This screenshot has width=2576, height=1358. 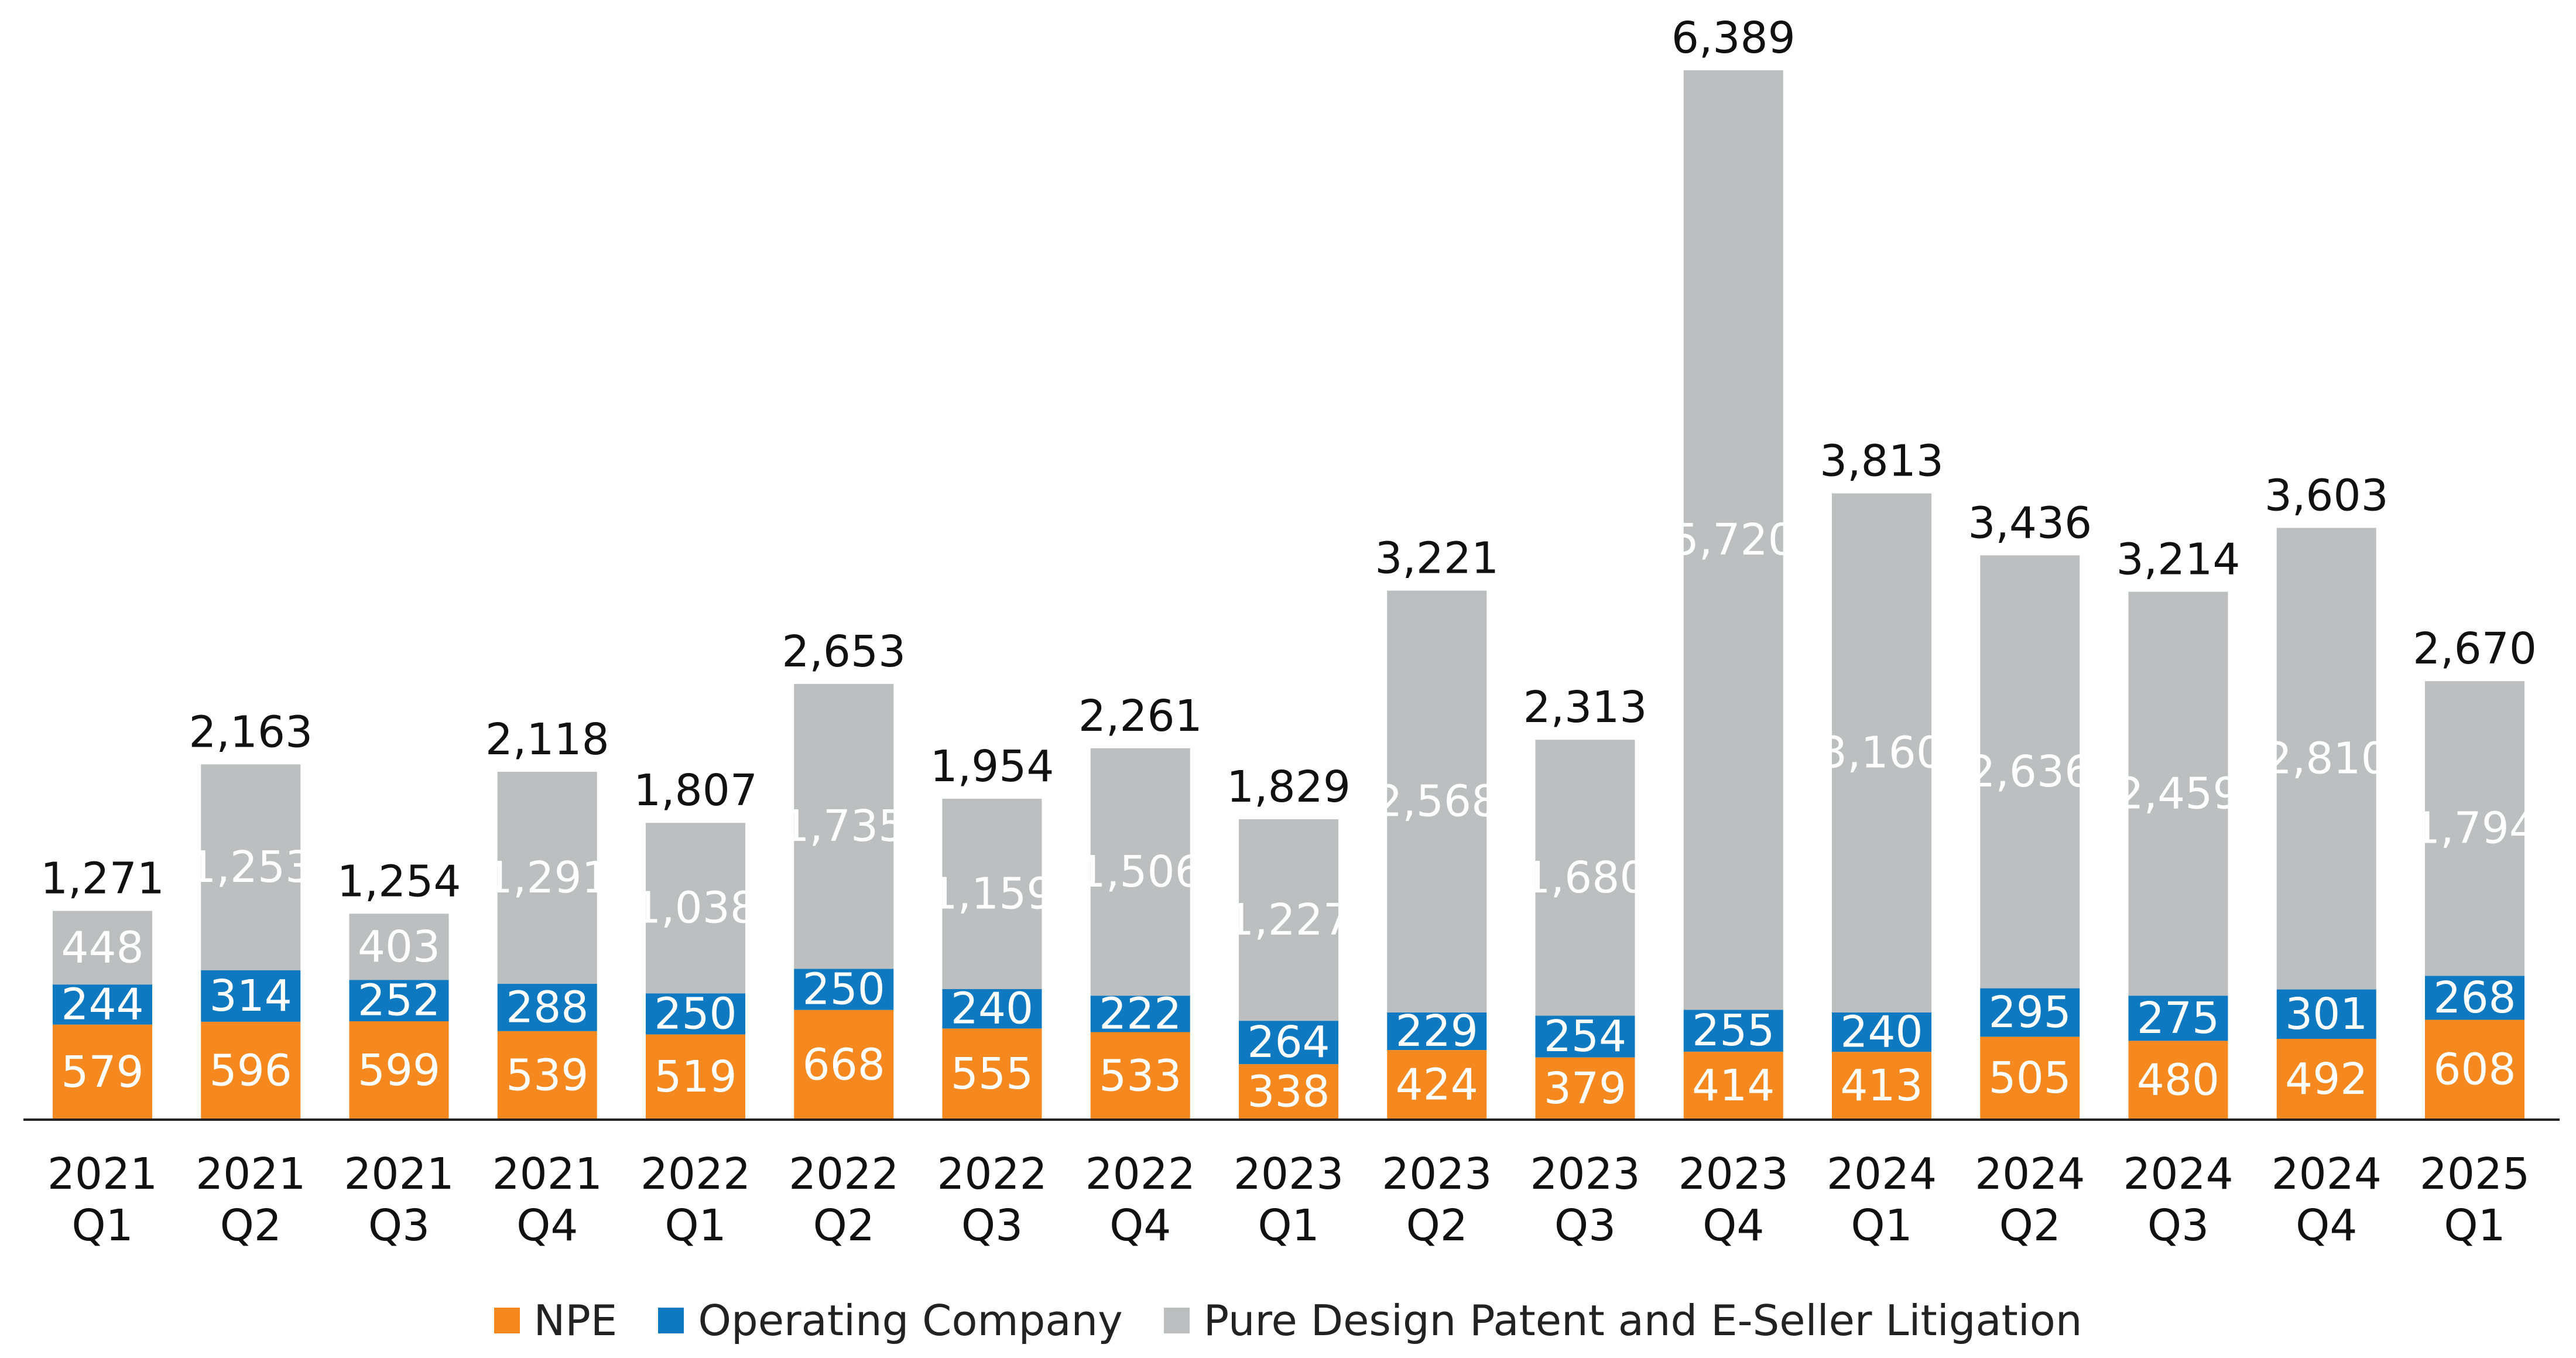 What do you see at coordinates (2327, 495) in the screenshot?
I see `total-label: 3,603` at bounding box center [2327, 495].